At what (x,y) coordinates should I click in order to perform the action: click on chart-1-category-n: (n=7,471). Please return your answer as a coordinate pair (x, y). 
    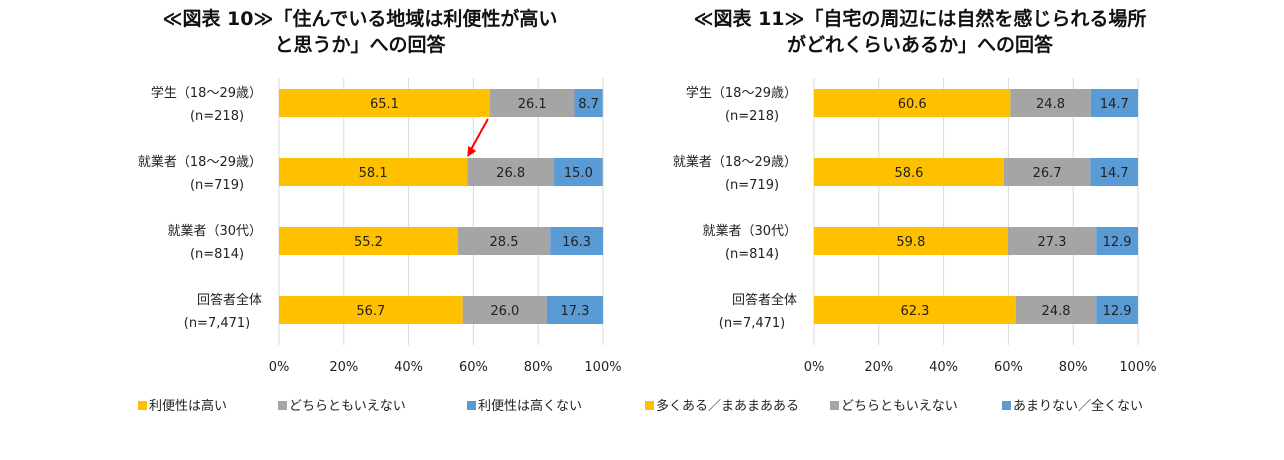
    Looking at the image, I should click on (217, 323).